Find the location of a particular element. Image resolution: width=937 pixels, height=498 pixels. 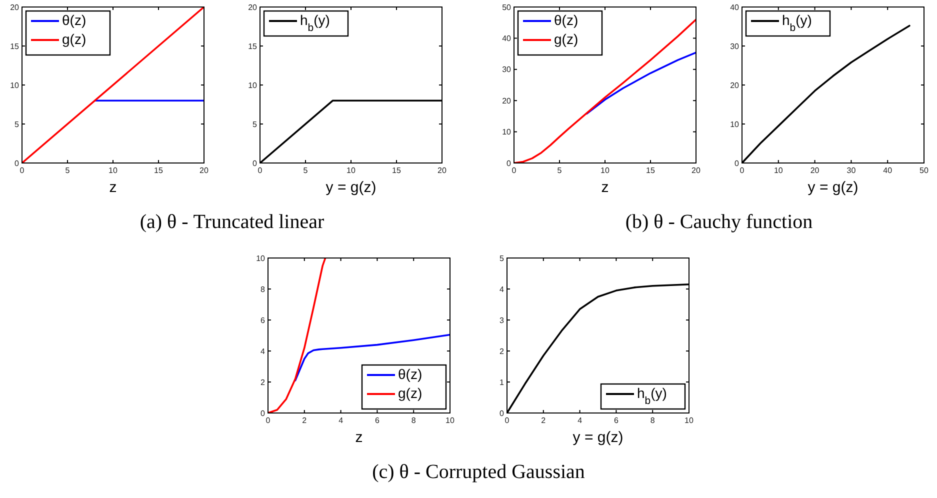

y-tick-label: 8 is located at coordinates (263, 289).